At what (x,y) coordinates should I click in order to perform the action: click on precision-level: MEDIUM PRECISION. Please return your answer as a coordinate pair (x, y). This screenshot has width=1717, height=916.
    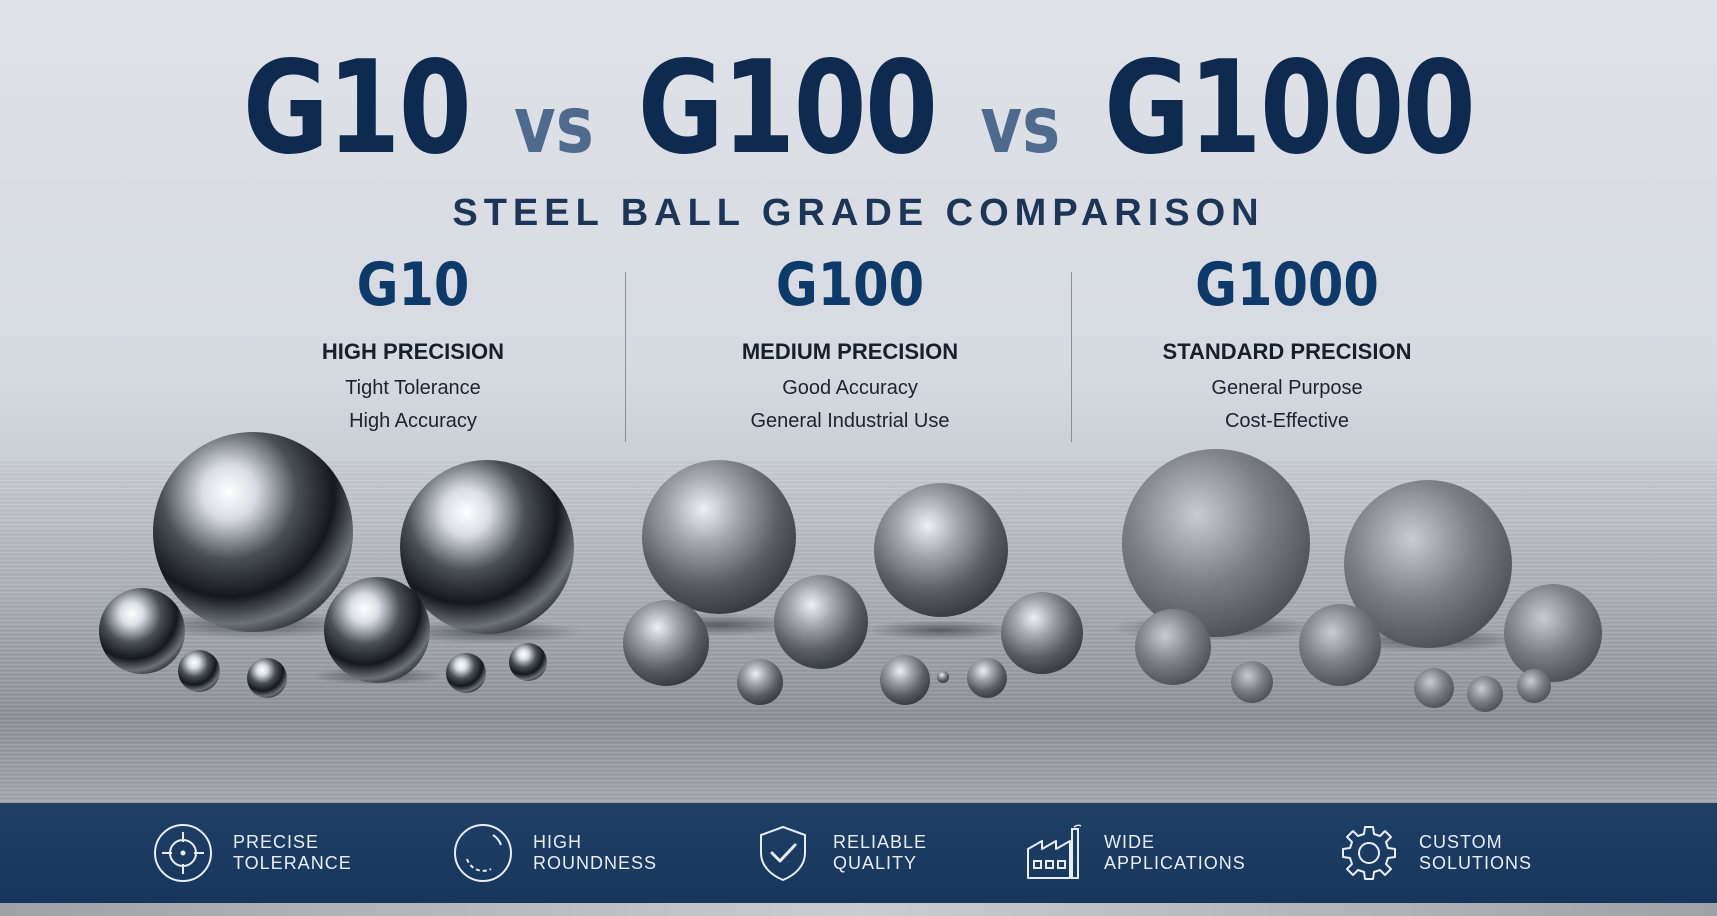
    Looking at the image, I should click on (850, 351).